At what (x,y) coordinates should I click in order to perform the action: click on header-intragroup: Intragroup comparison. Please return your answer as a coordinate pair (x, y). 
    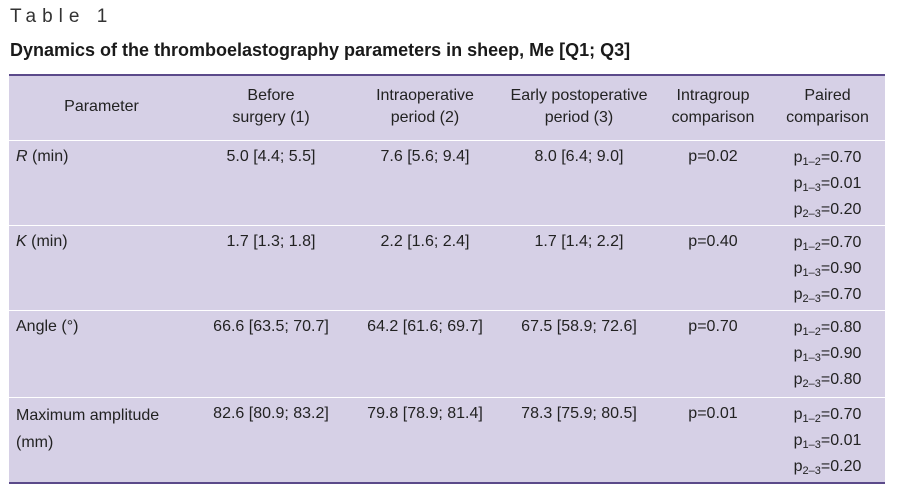
    Looking at the image, I should click on (713, 107).